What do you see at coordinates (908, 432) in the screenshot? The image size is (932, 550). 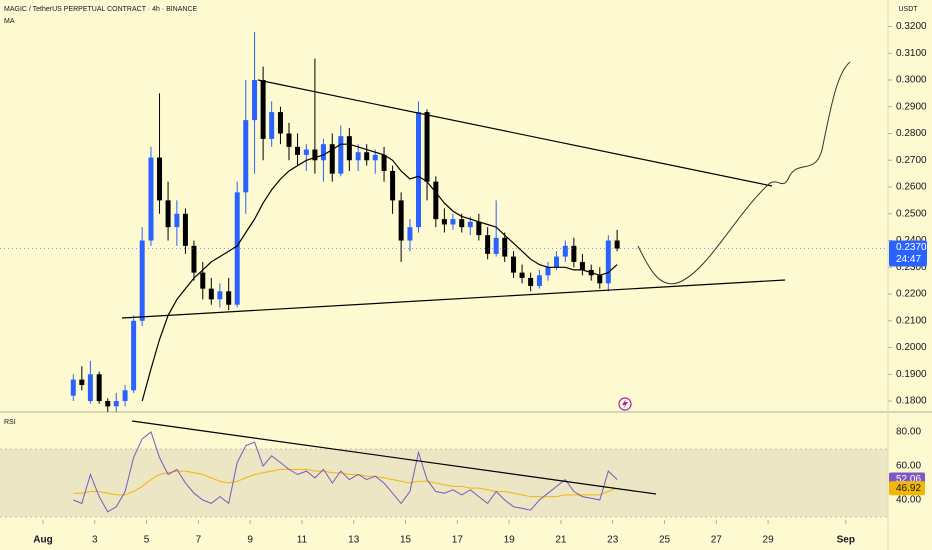 I see `rsi-tick-label: 80.00` at bounding box center [908, 432].